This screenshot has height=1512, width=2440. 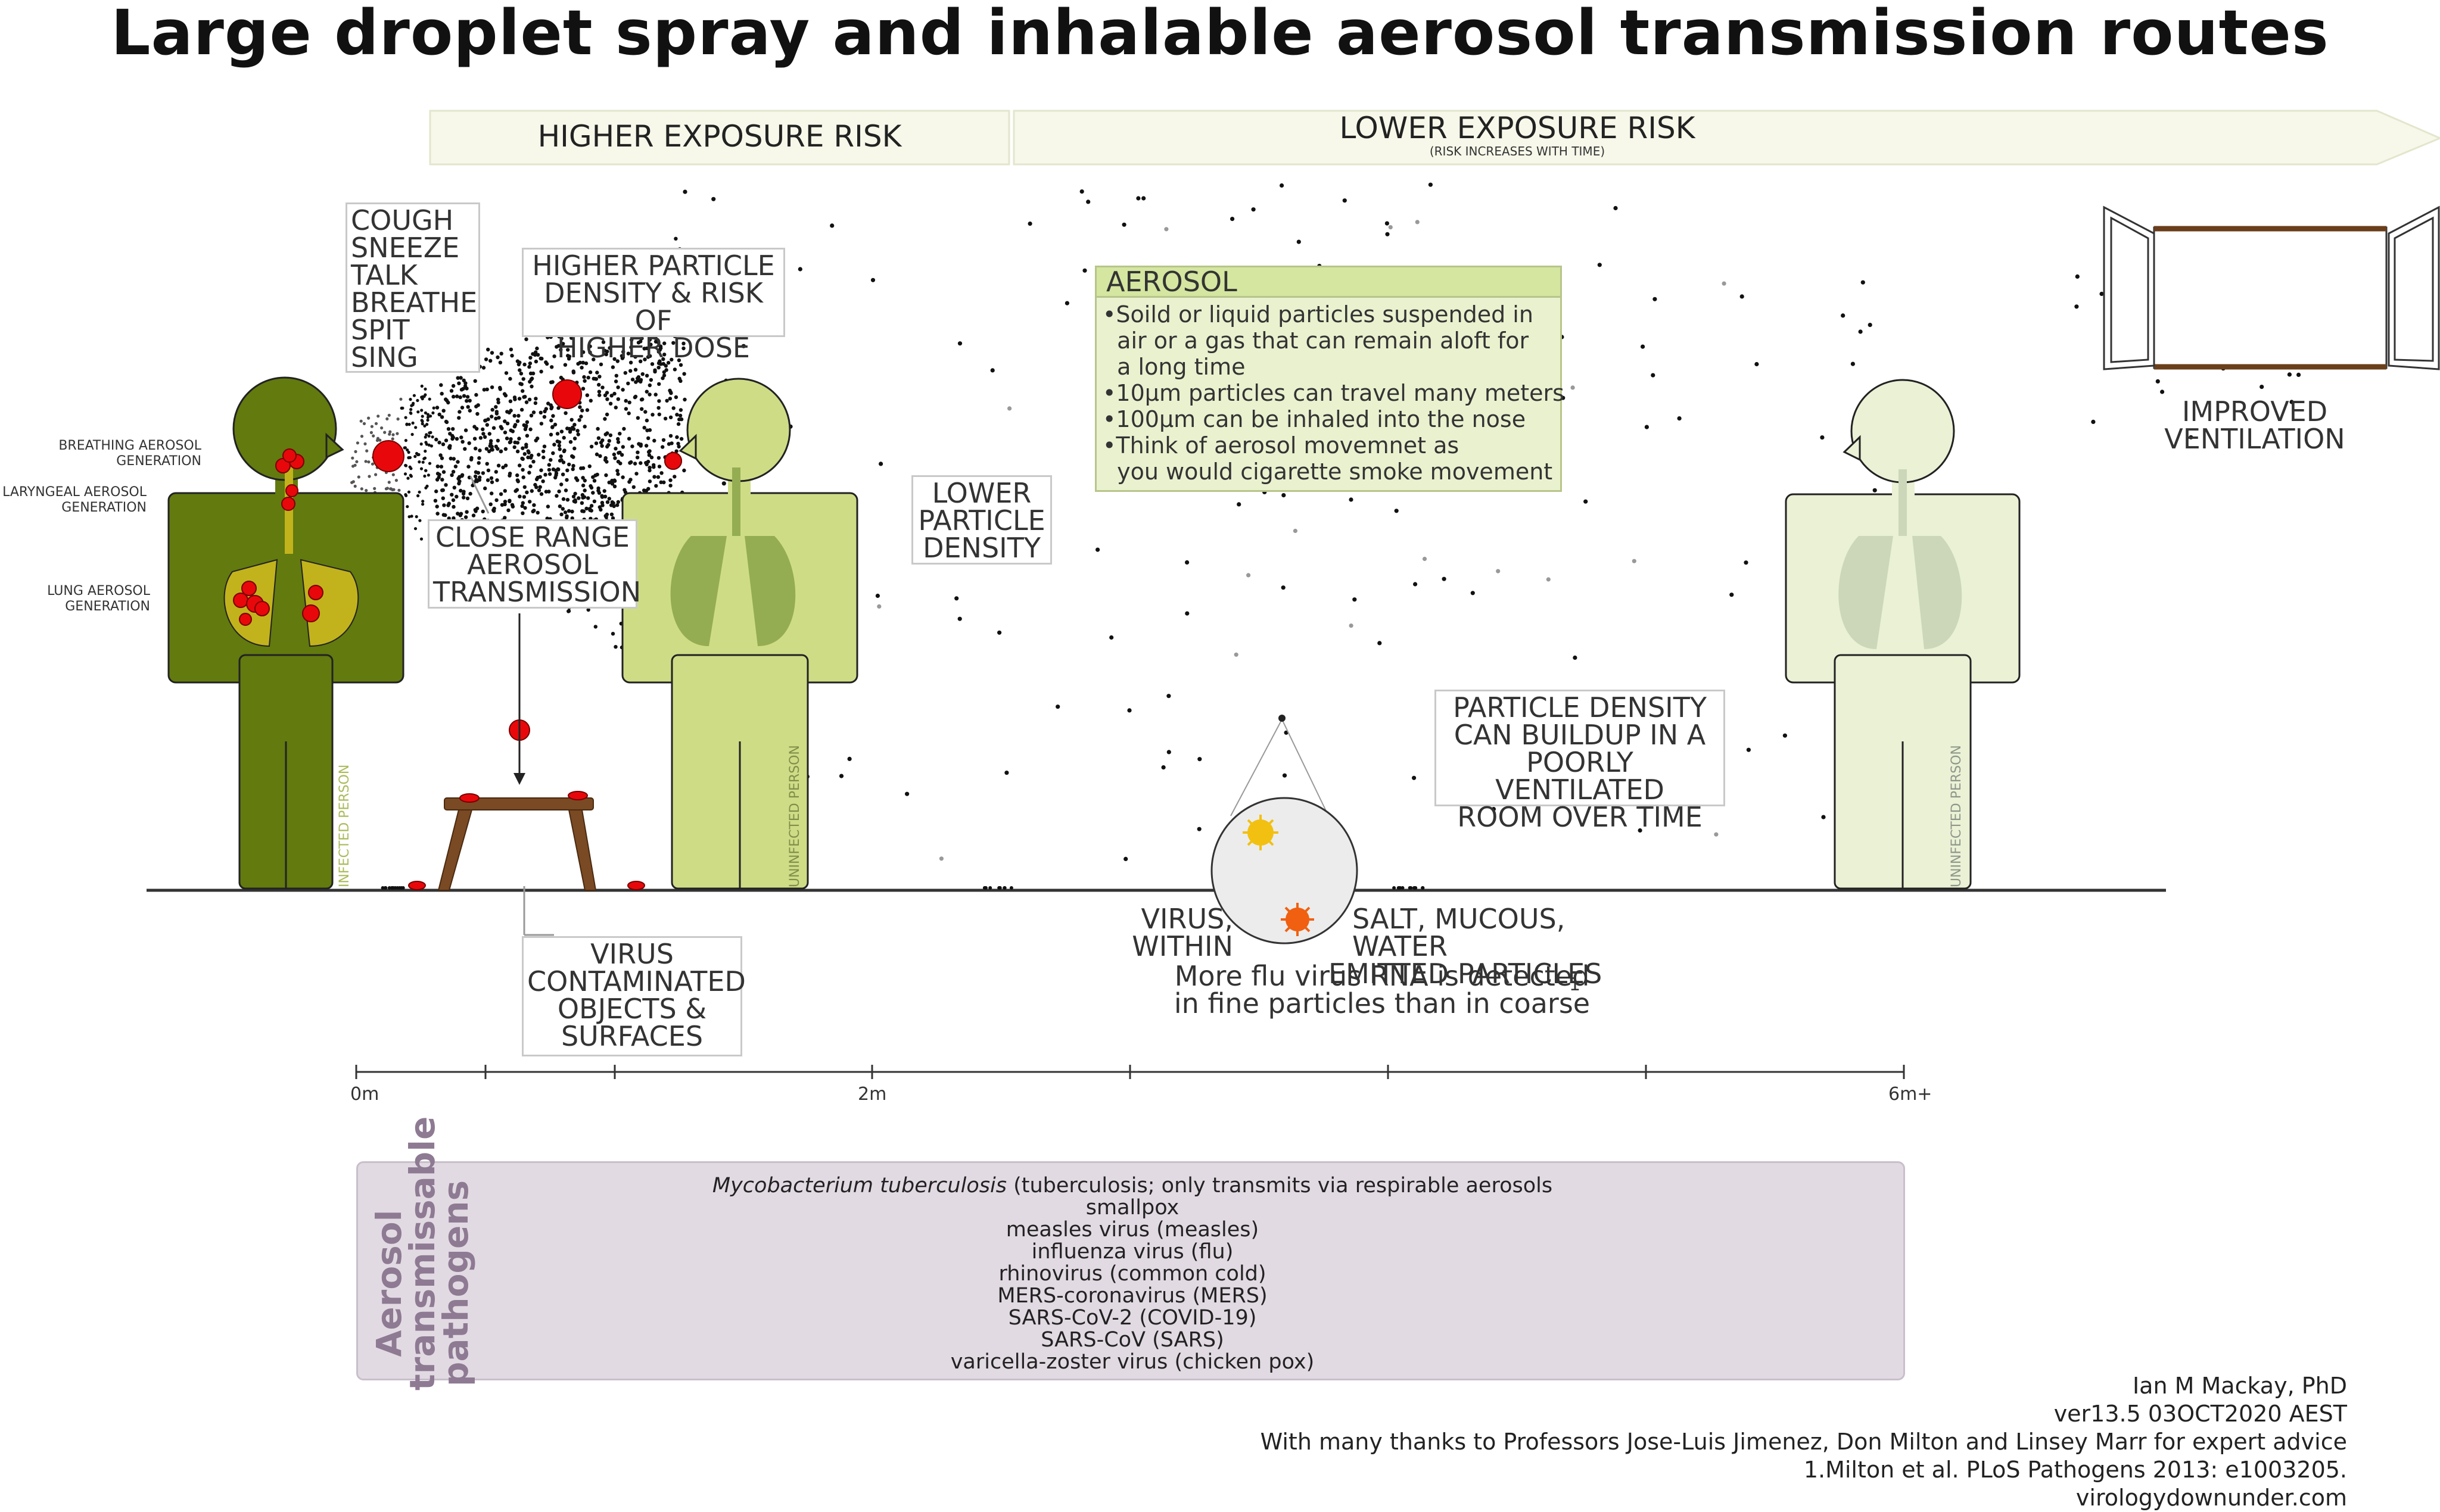 What do you see at coordinates (1187, 919) in the screenshot?
I see `virus-within-line: VIRUS,` at bounding box center [1187, 919].